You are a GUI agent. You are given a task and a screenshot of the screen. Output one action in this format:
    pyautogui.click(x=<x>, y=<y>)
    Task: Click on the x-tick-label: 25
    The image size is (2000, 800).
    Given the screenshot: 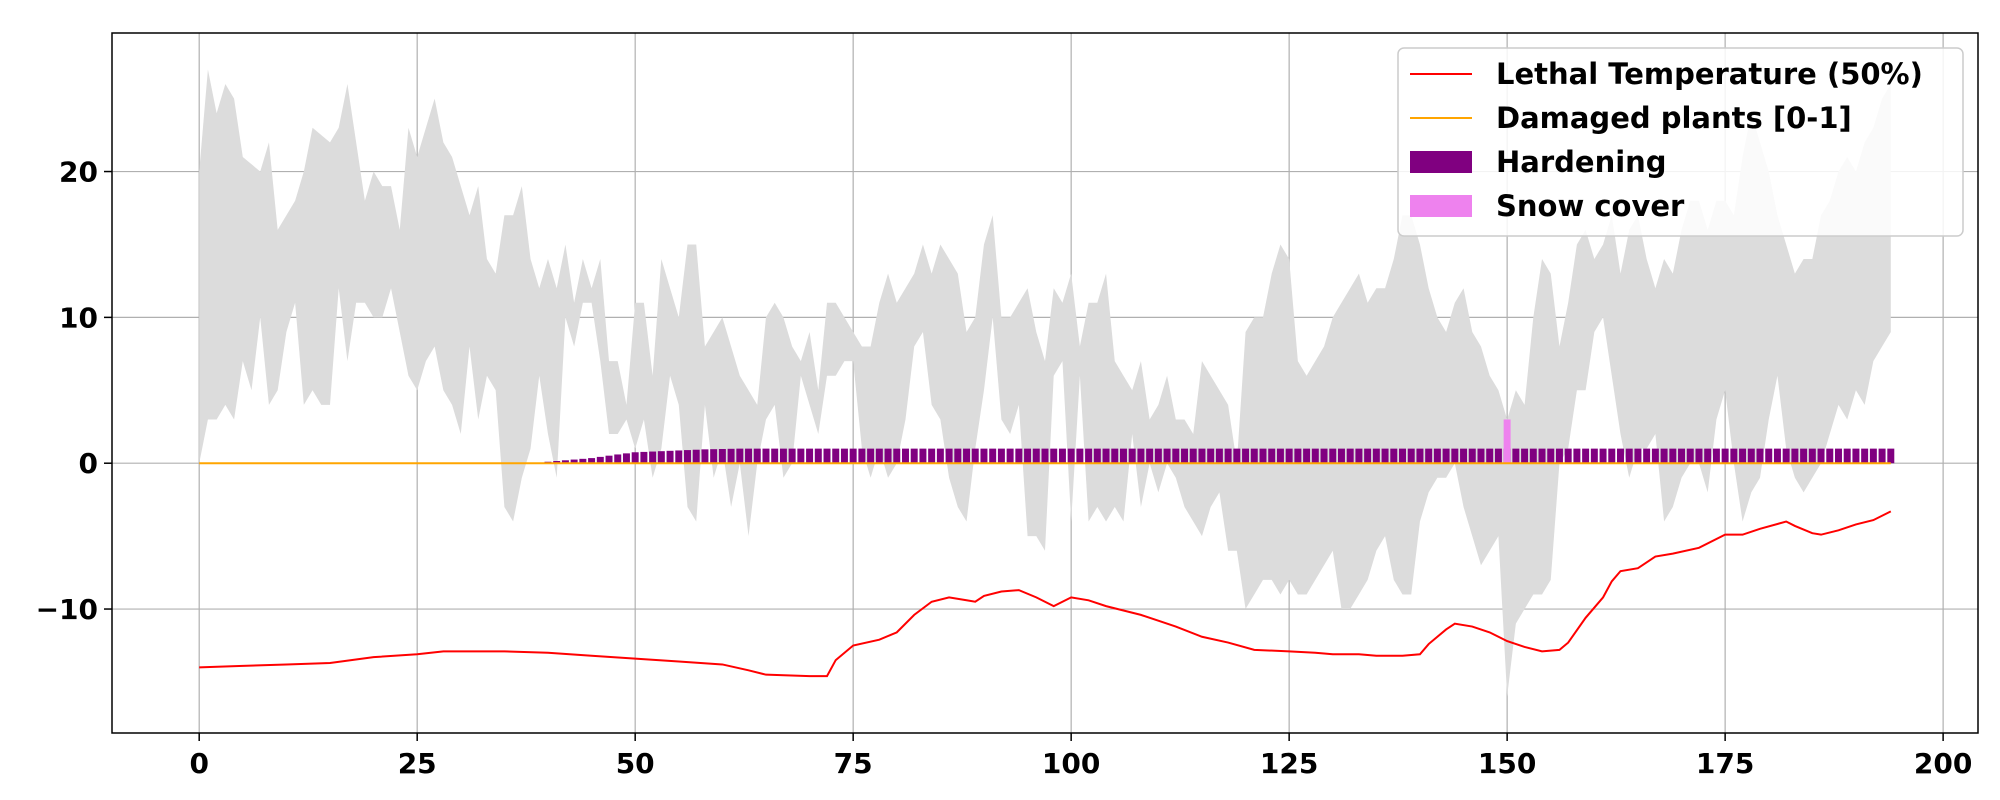 What is the action you would take?
    pyautogui.click(x=417, y=763)
    